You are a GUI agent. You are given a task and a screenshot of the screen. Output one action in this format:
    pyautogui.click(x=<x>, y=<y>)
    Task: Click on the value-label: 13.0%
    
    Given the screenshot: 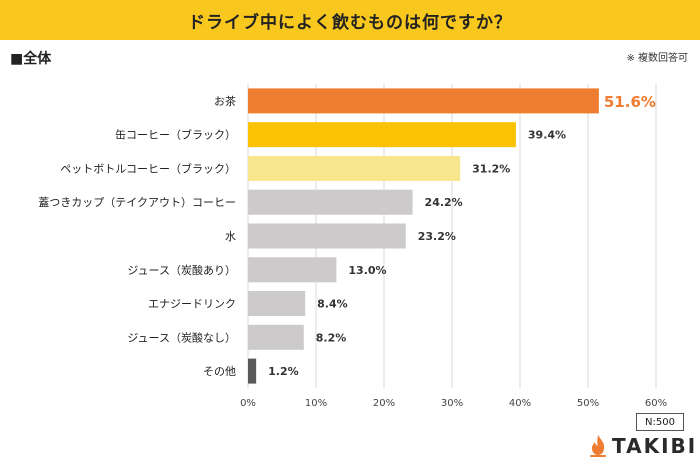 What is the action you would take?
    pyautogui.click(x=367, y=270)
    